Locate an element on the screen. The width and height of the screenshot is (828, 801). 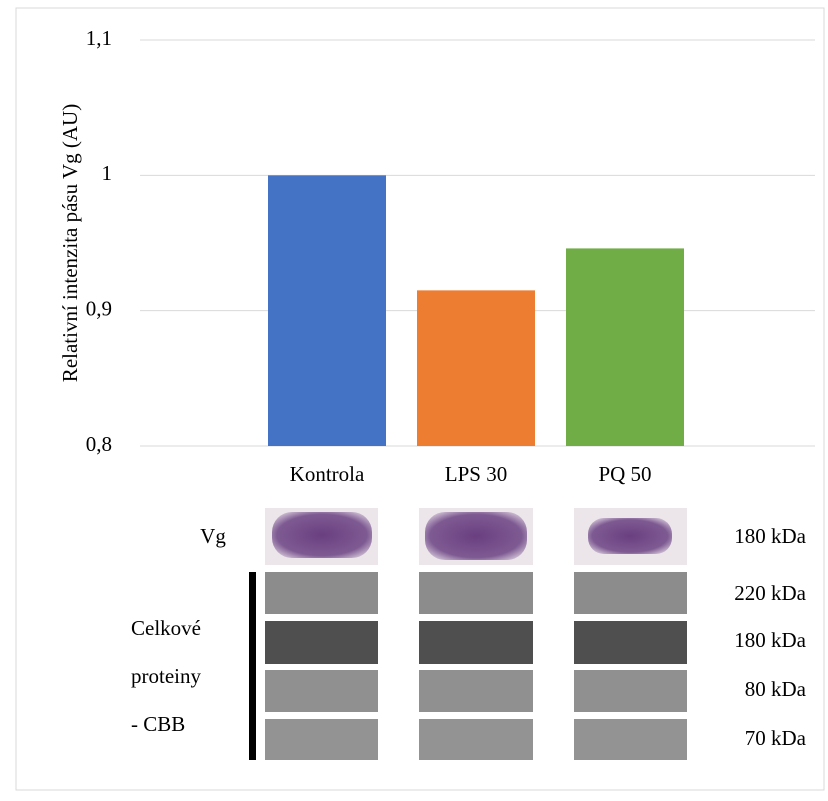
cbb-lanes is located at coordinates (476, 666).